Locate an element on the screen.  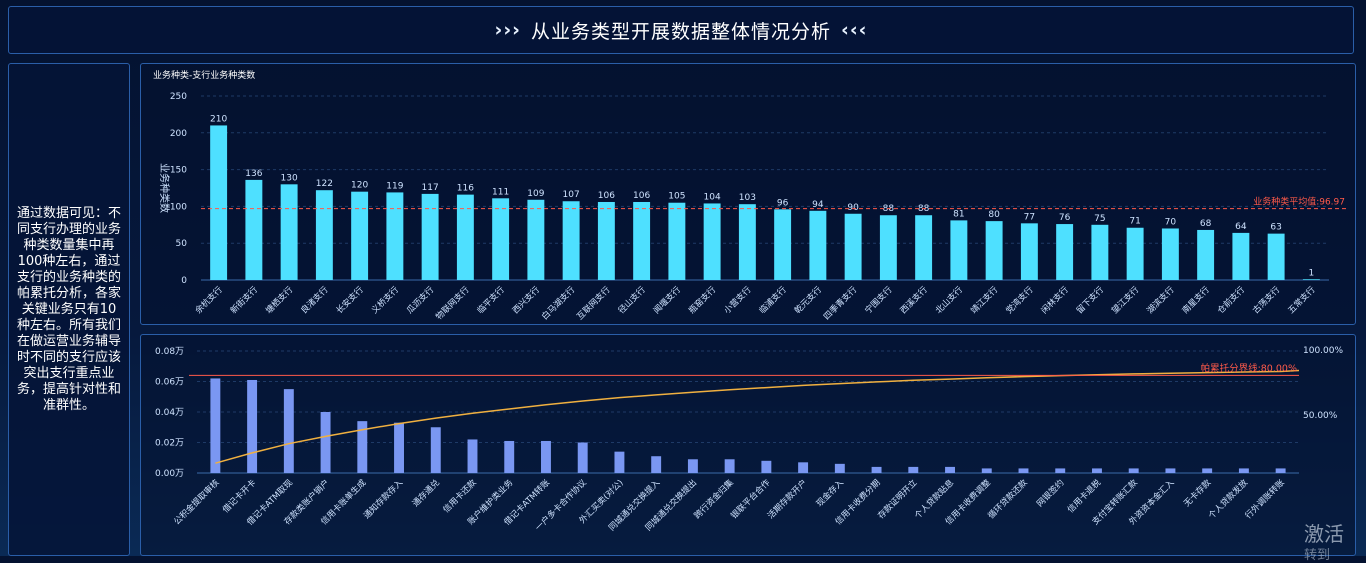
y-axis-label: 业务种类数 is located at coordinates (164, 188).